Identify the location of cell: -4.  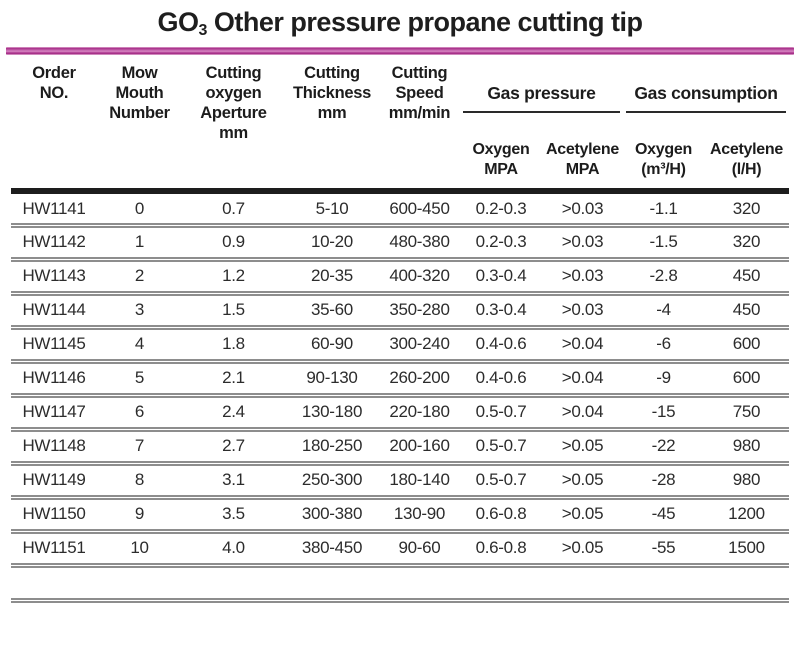
(663, 311).